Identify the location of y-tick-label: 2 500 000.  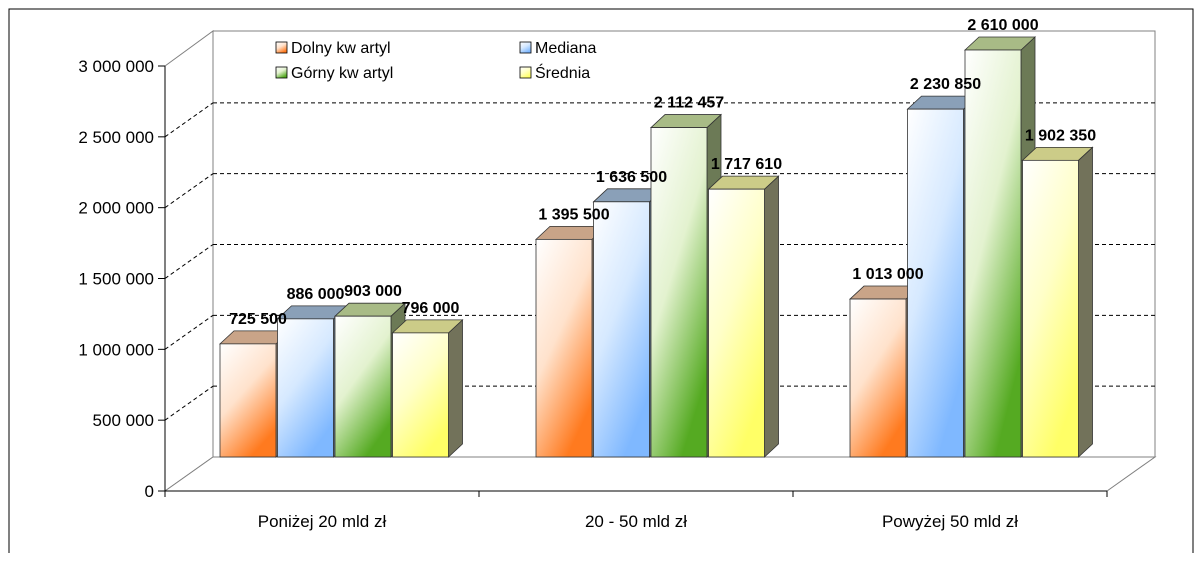
(116, 137).